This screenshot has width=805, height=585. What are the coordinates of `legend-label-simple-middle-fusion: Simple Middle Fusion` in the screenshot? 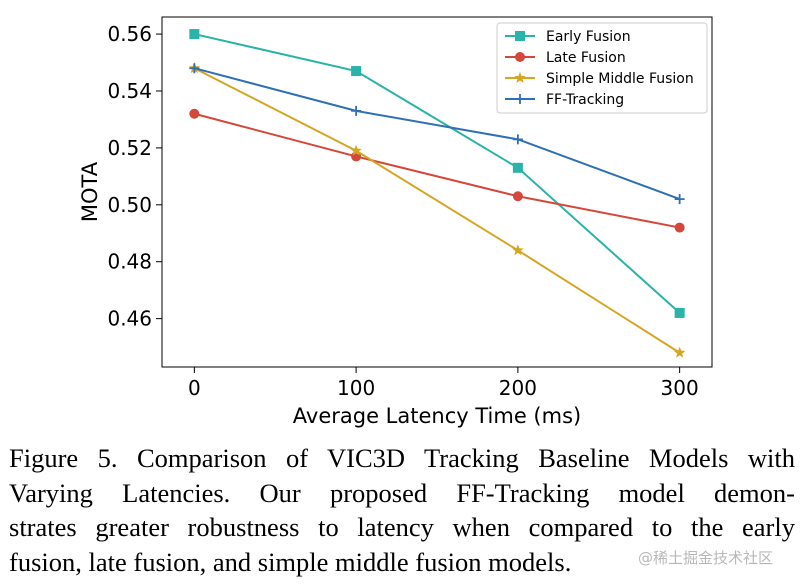 It's located at (620, 79).